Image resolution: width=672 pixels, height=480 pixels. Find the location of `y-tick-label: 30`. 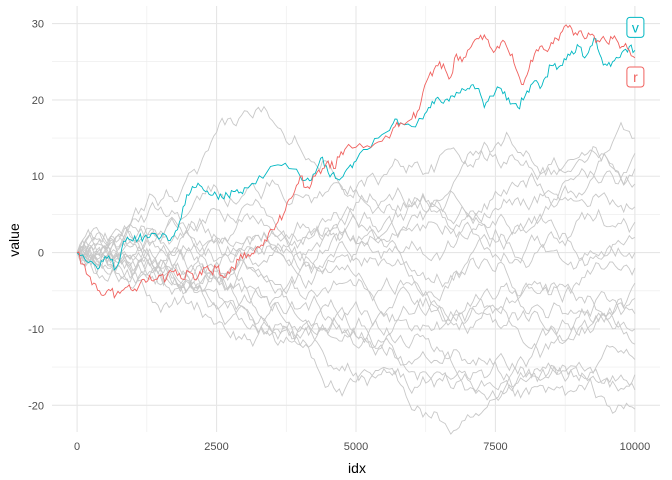

y-tick-label: 30 is located at coordinates (38, 25).